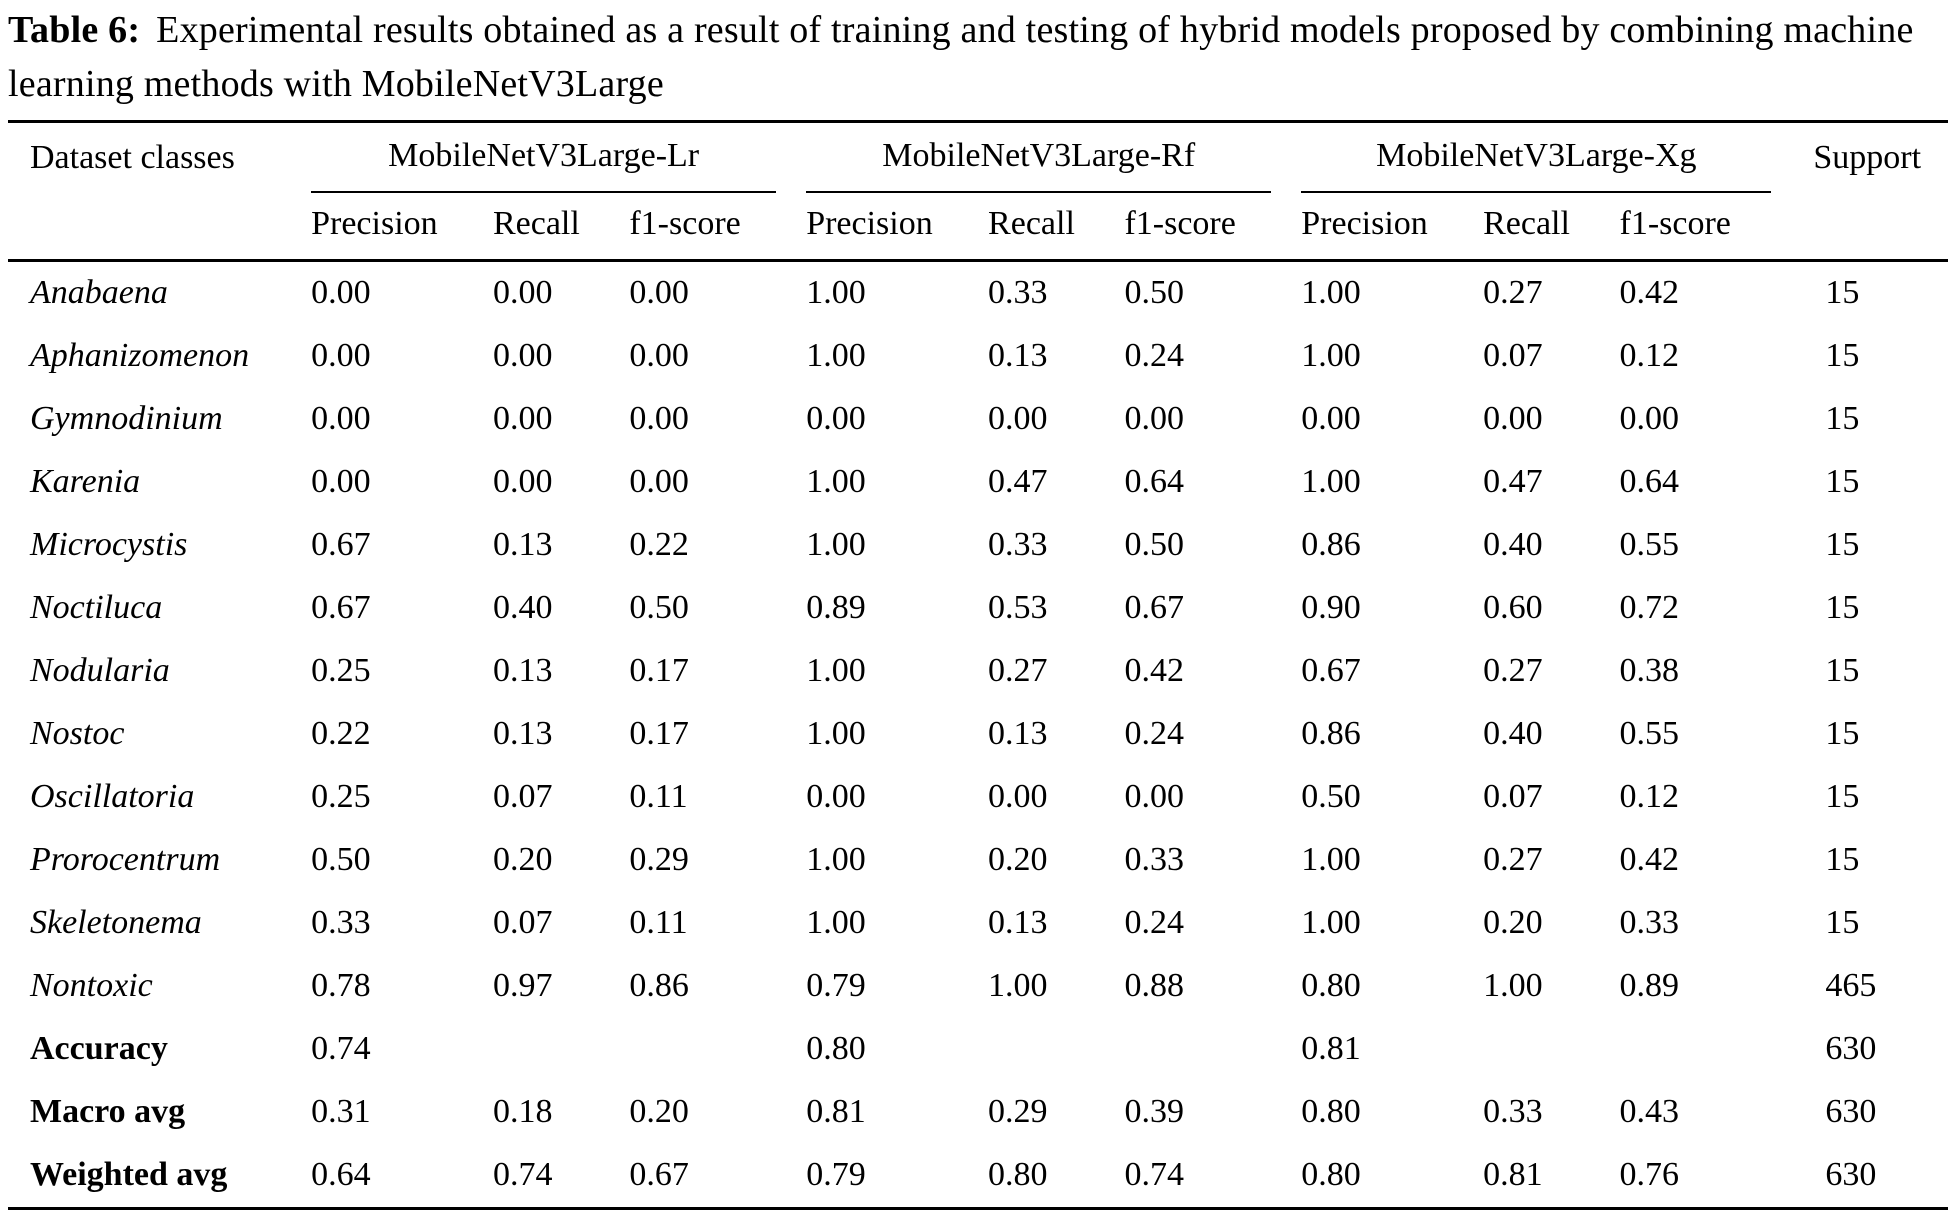  Describe the element at coordinates (1039, 158) in the screenshot. I see `group-header-rf-label: MobileNetV3Large-Rf` at that location.